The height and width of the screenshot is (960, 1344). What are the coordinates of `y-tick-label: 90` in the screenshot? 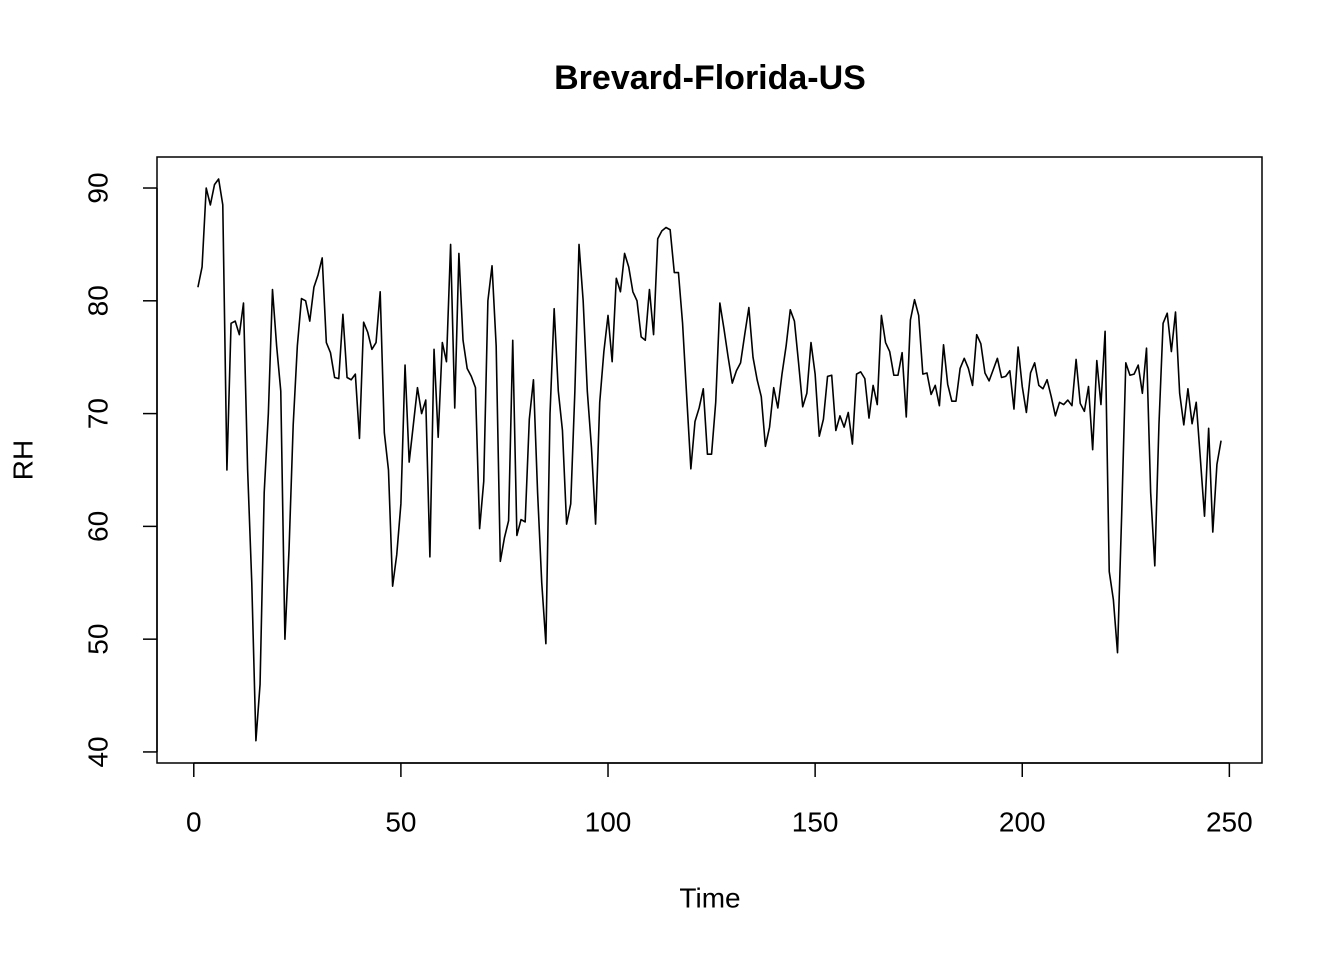 It's located at (97, 187).